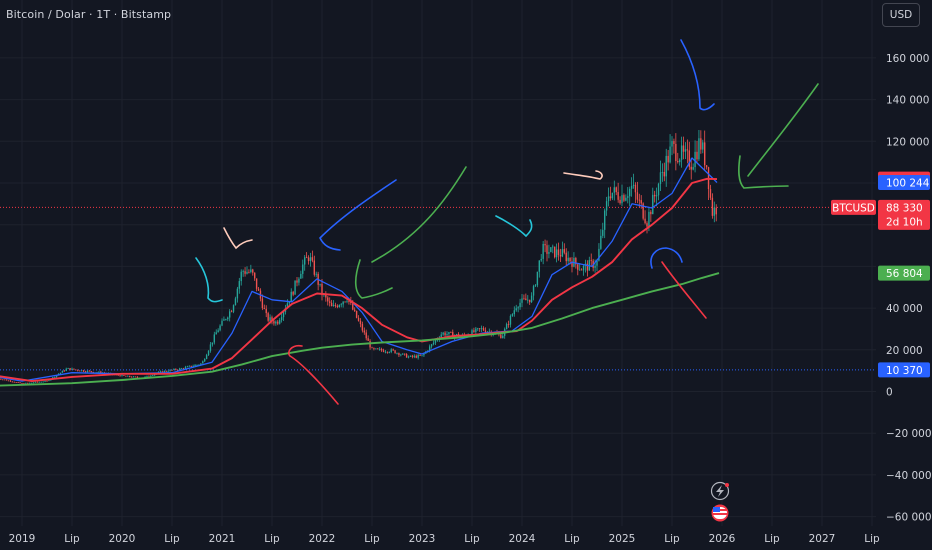  Describe the element at coordinates (720, 501) in the screenshot. I see `event-icons` at that location.